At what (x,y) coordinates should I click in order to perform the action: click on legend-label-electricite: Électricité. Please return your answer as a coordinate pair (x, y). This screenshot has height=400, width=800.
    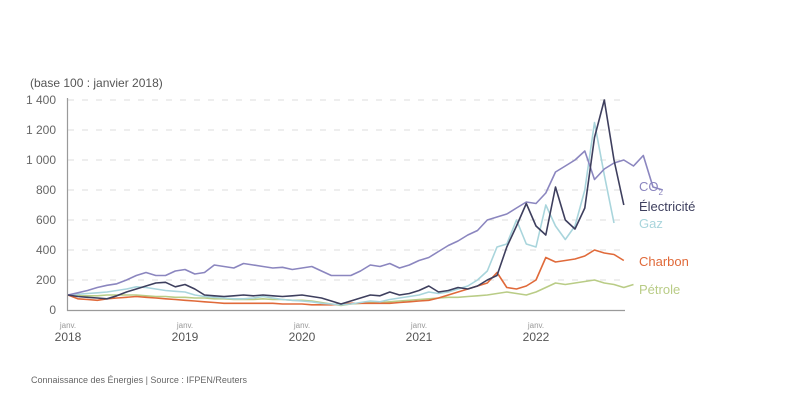
    Looking at the image, I should click on (667, 206).